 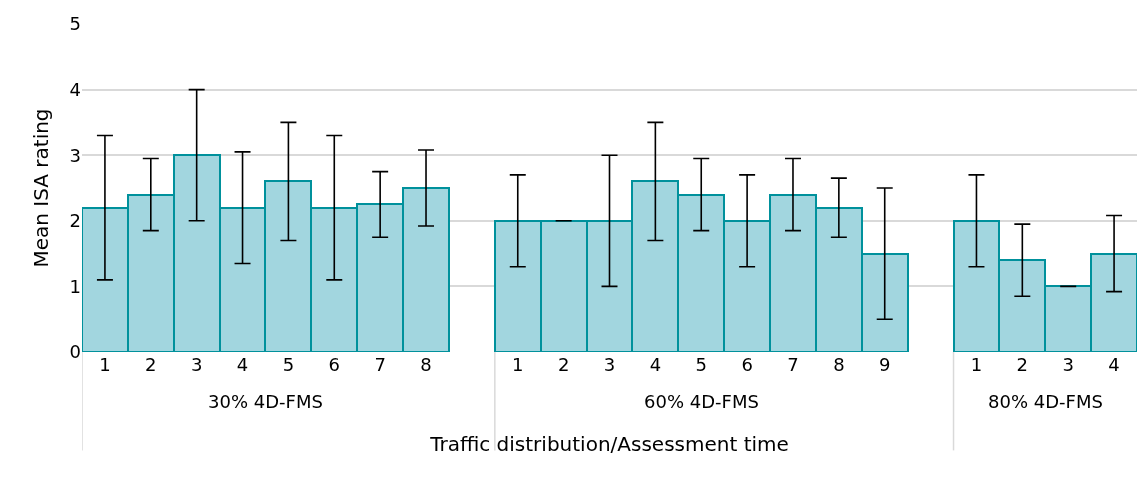 What do you see at coordinates (75, 352) in the screenshot?
I see `y-tick-label: 0` at bounding box center [75, 352].